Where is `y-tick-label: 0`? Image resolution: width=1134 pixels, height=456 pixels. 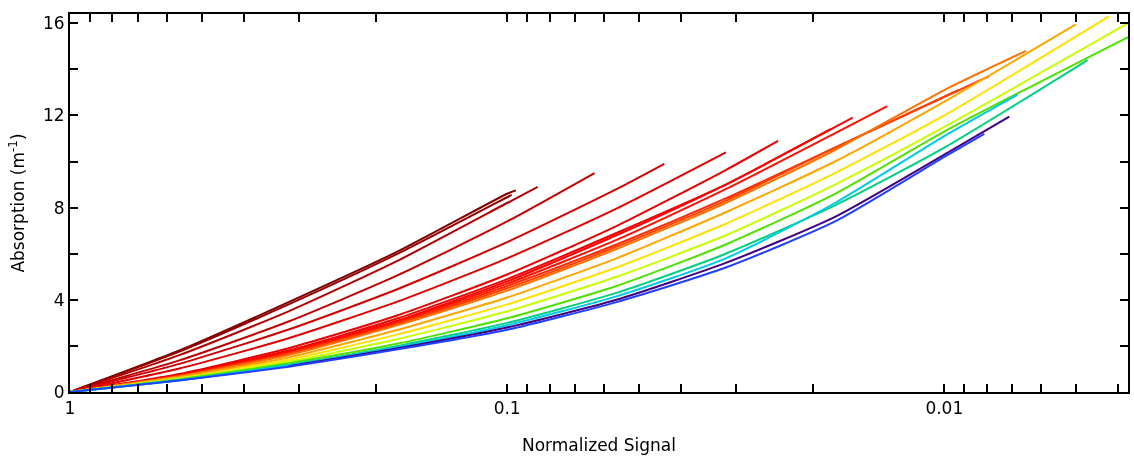 y-tick-label: 0 is located at coordinates (59, 391).